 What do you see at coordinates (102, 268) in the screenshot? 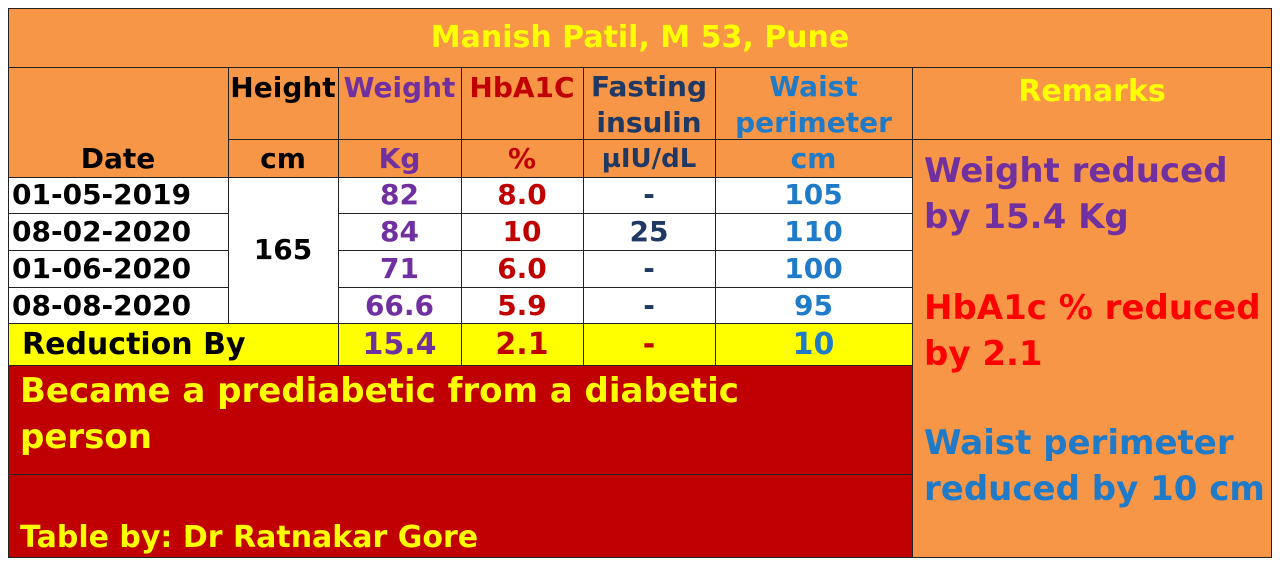
I see `row-date: 01-06-2020` at bounding box center [102, 268].